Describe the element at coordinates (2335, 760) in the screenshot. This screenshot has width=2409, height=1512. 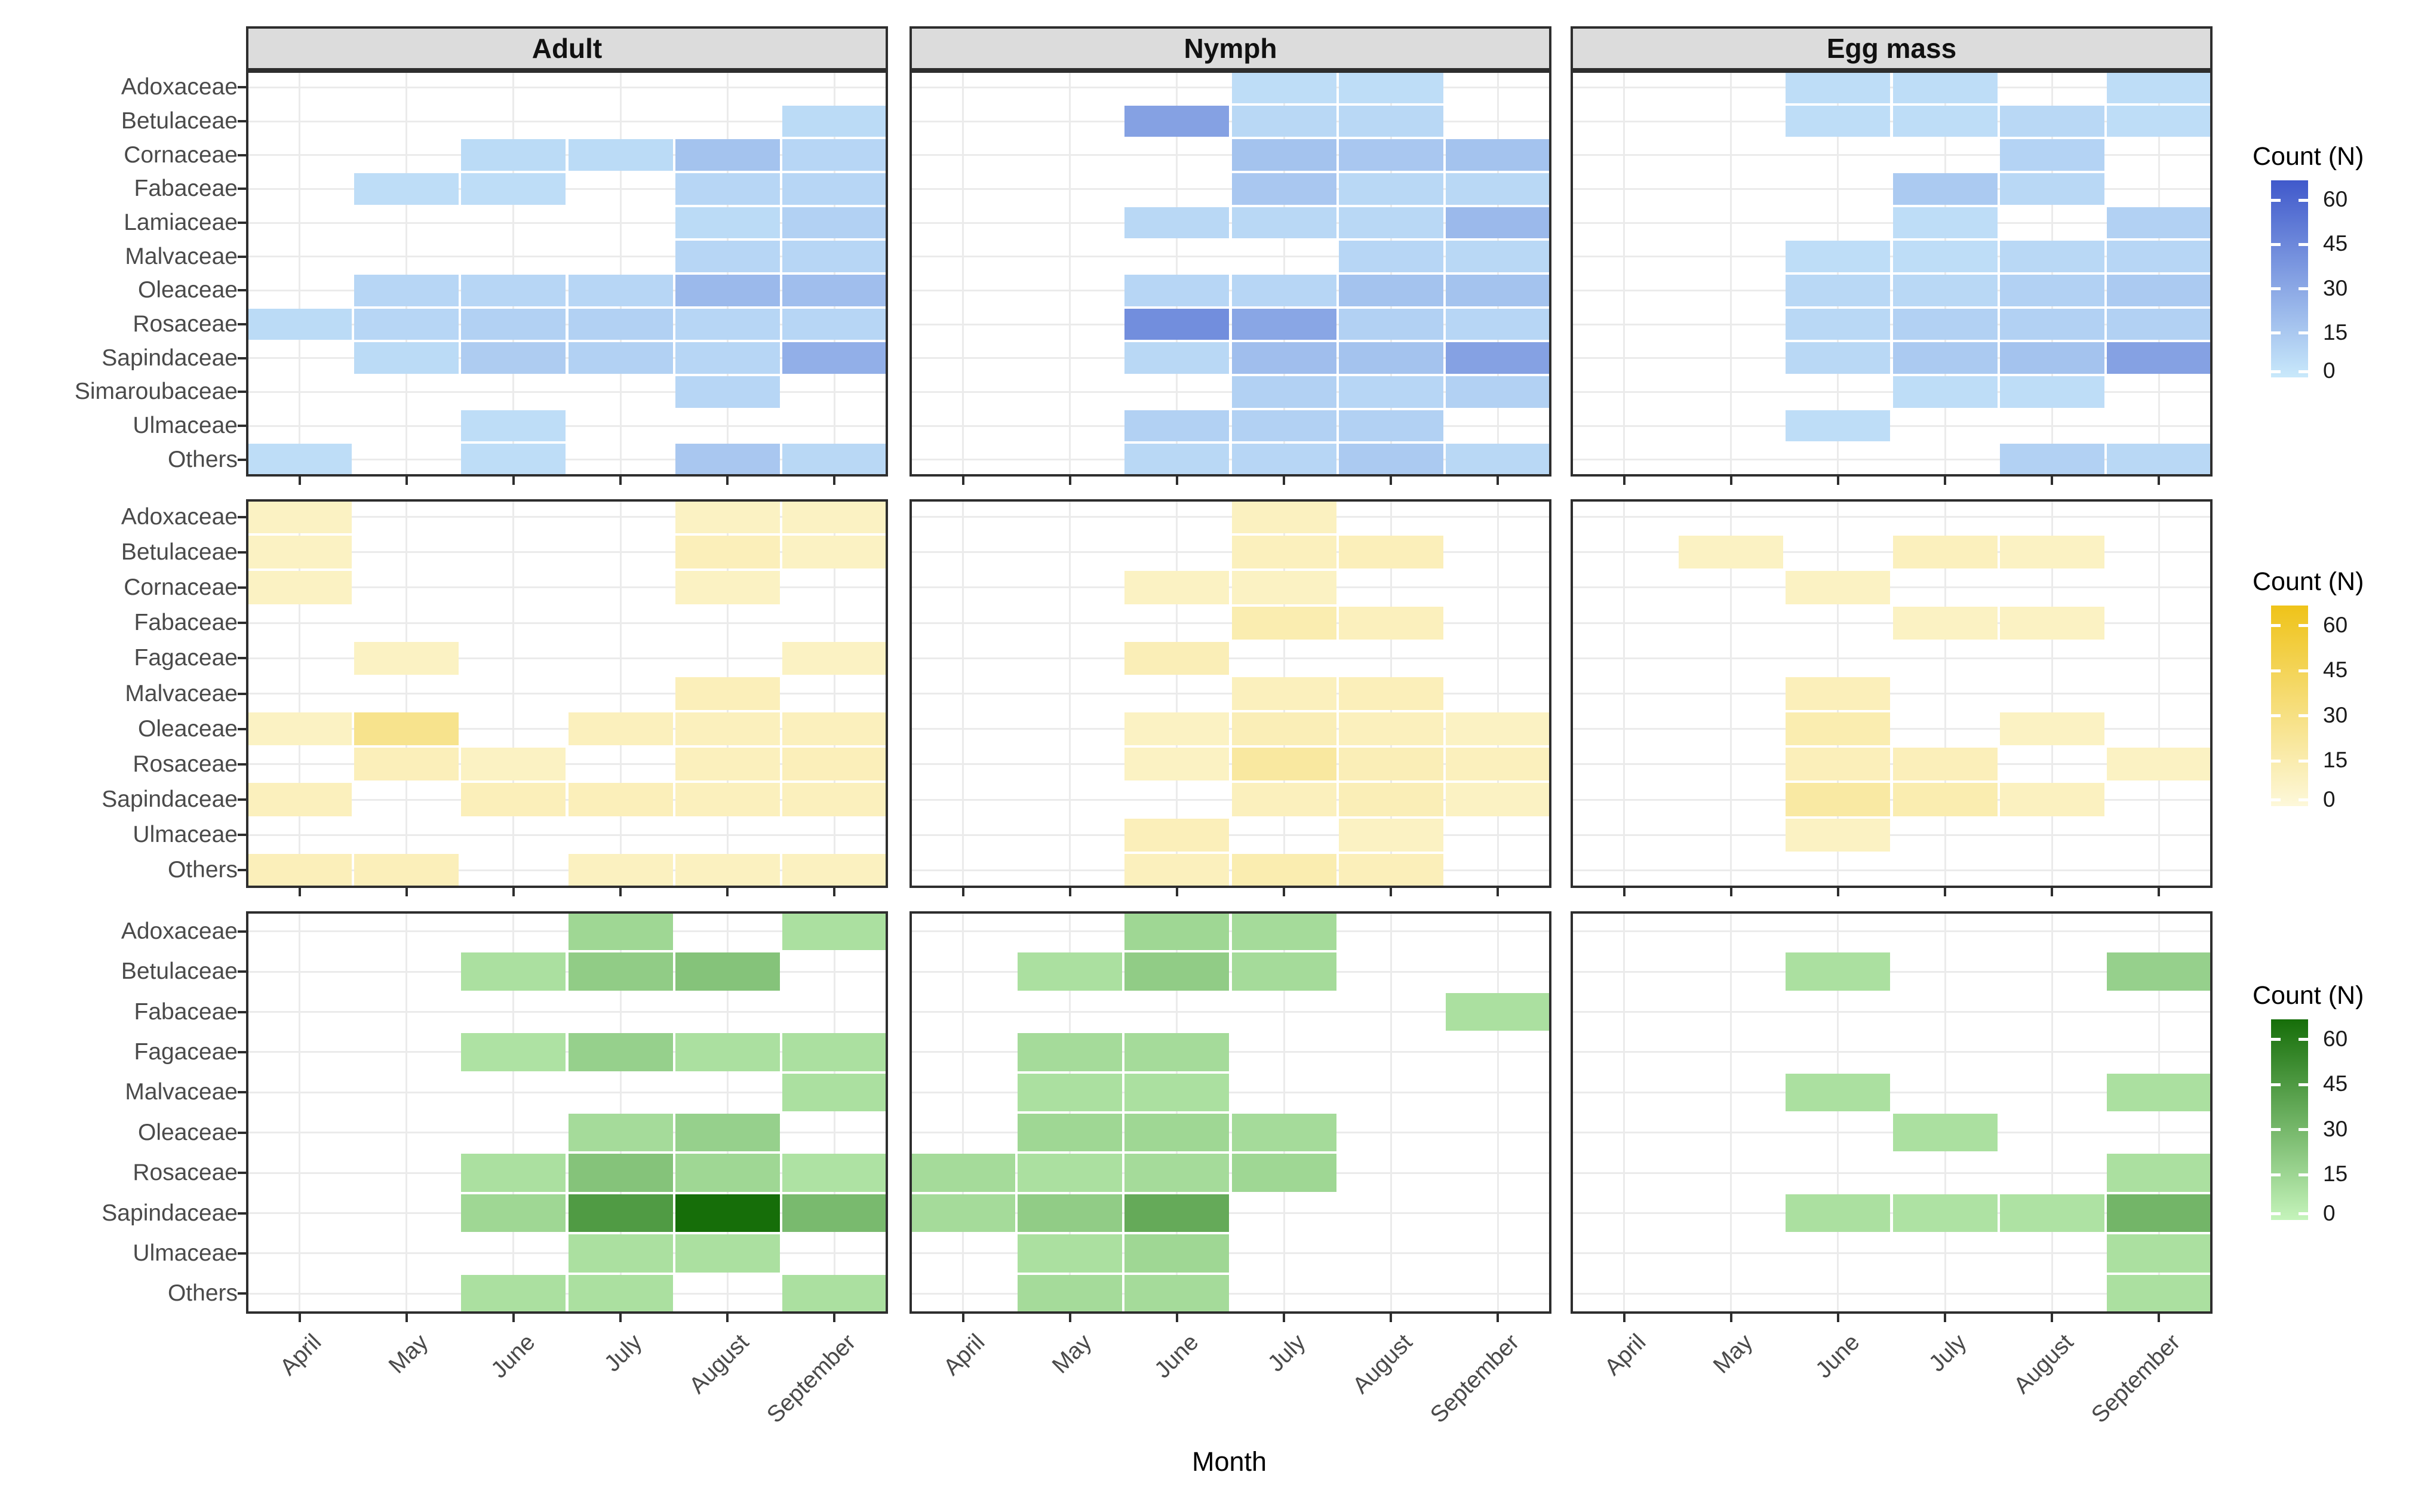
I see `legend-tick-label: 15` at that location.